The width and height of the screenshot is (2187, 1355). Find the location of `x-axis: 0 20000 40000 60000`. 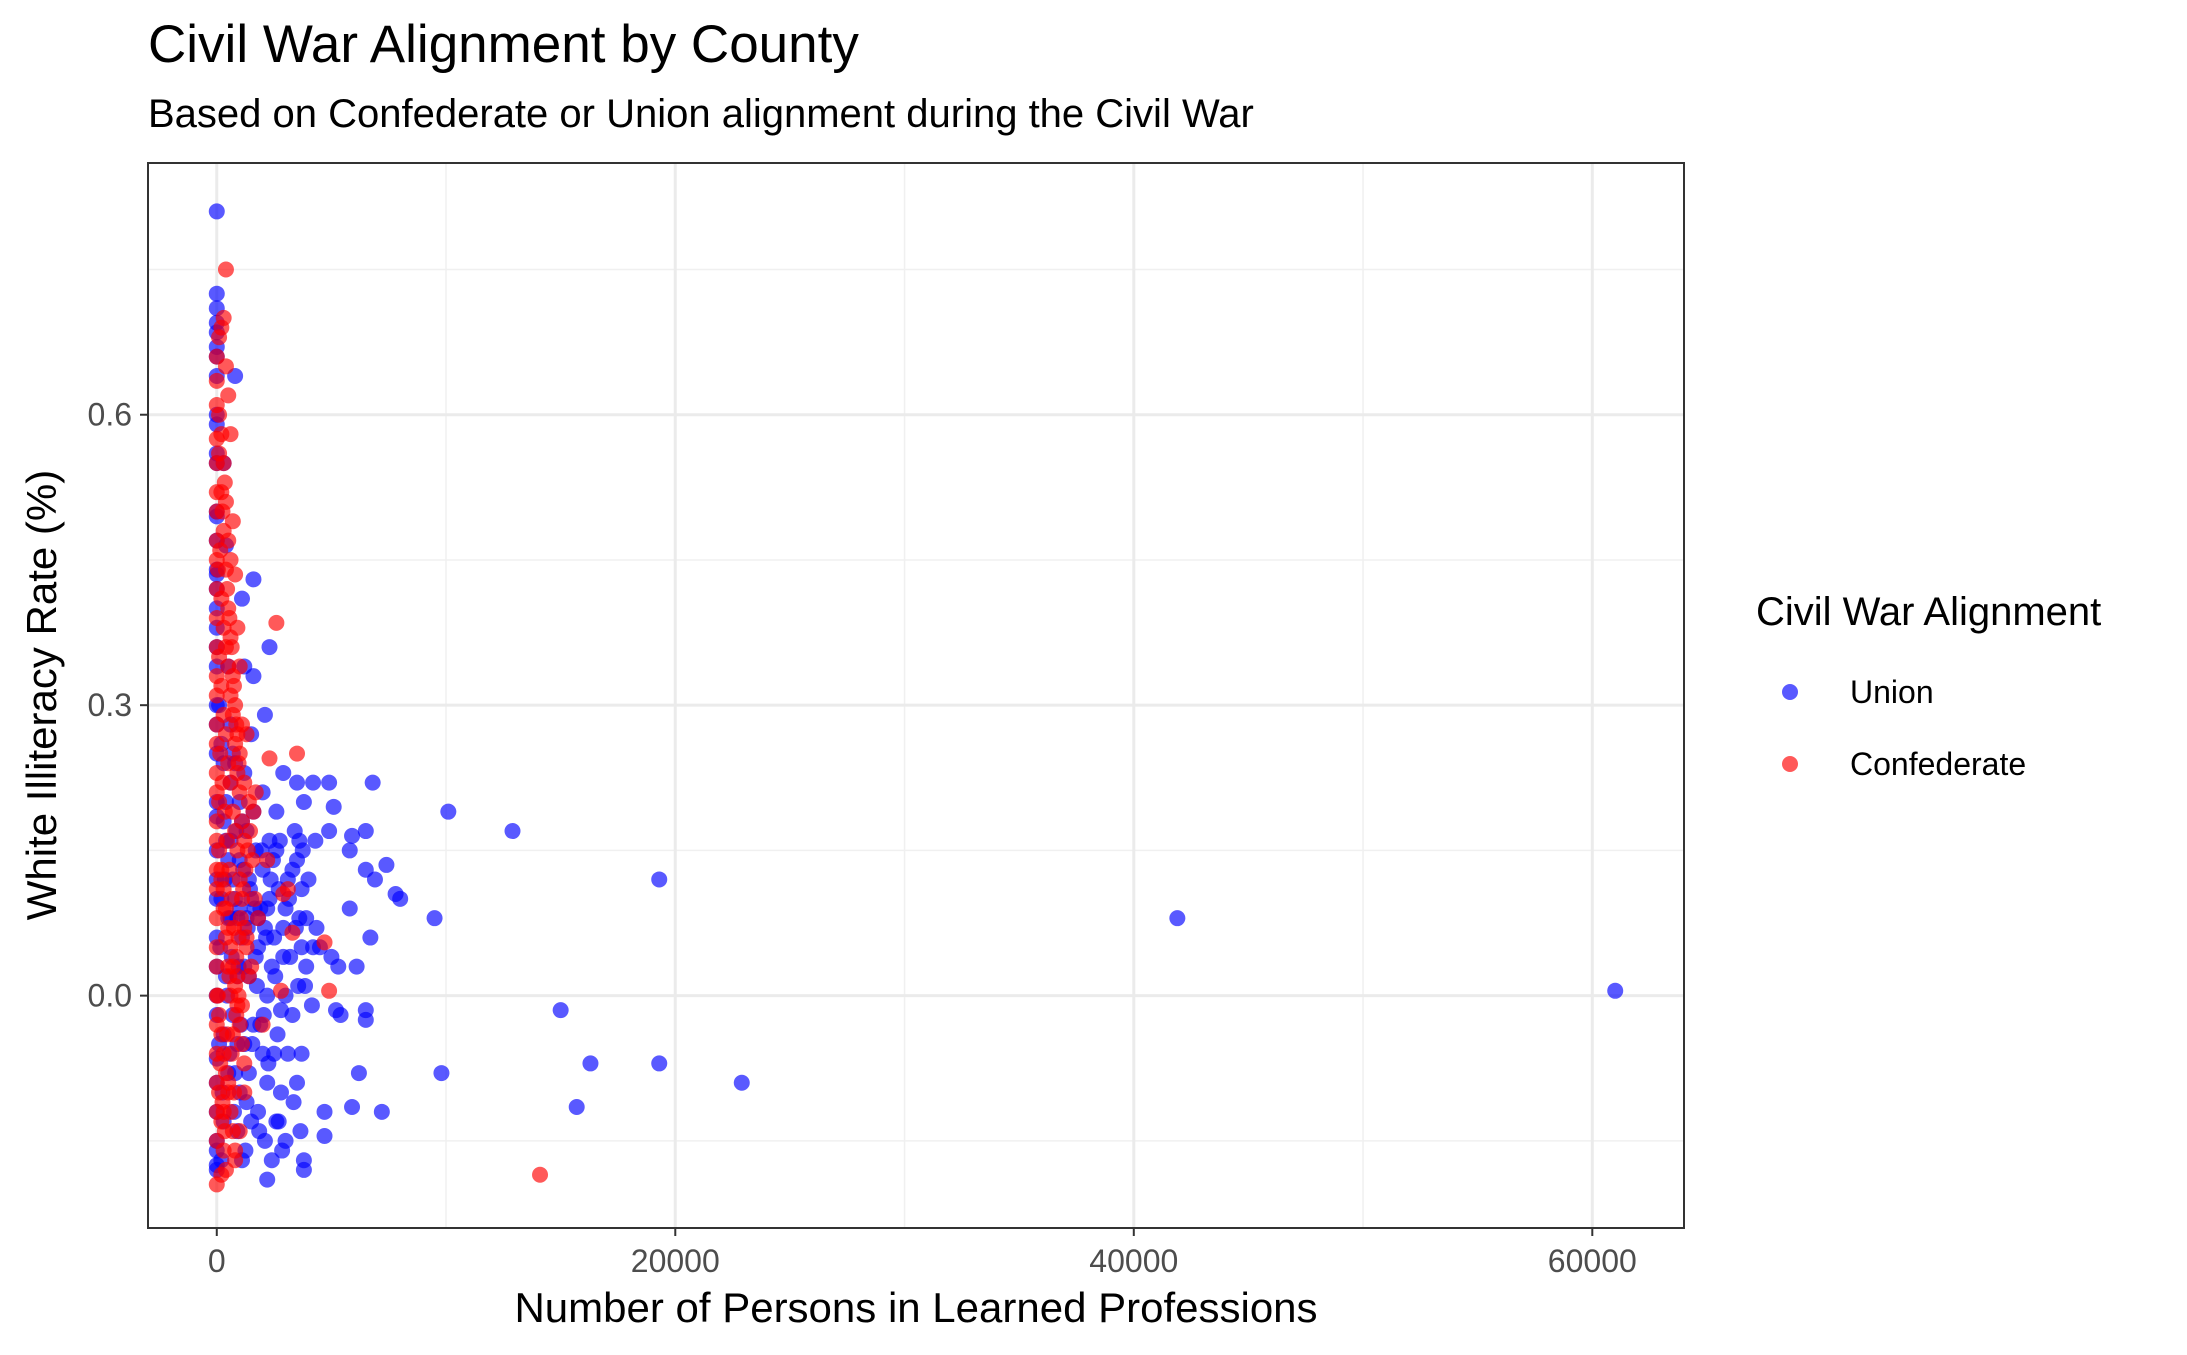

x-axis: 0 20000 40000 60000 is located at coordinates (922, 1253).